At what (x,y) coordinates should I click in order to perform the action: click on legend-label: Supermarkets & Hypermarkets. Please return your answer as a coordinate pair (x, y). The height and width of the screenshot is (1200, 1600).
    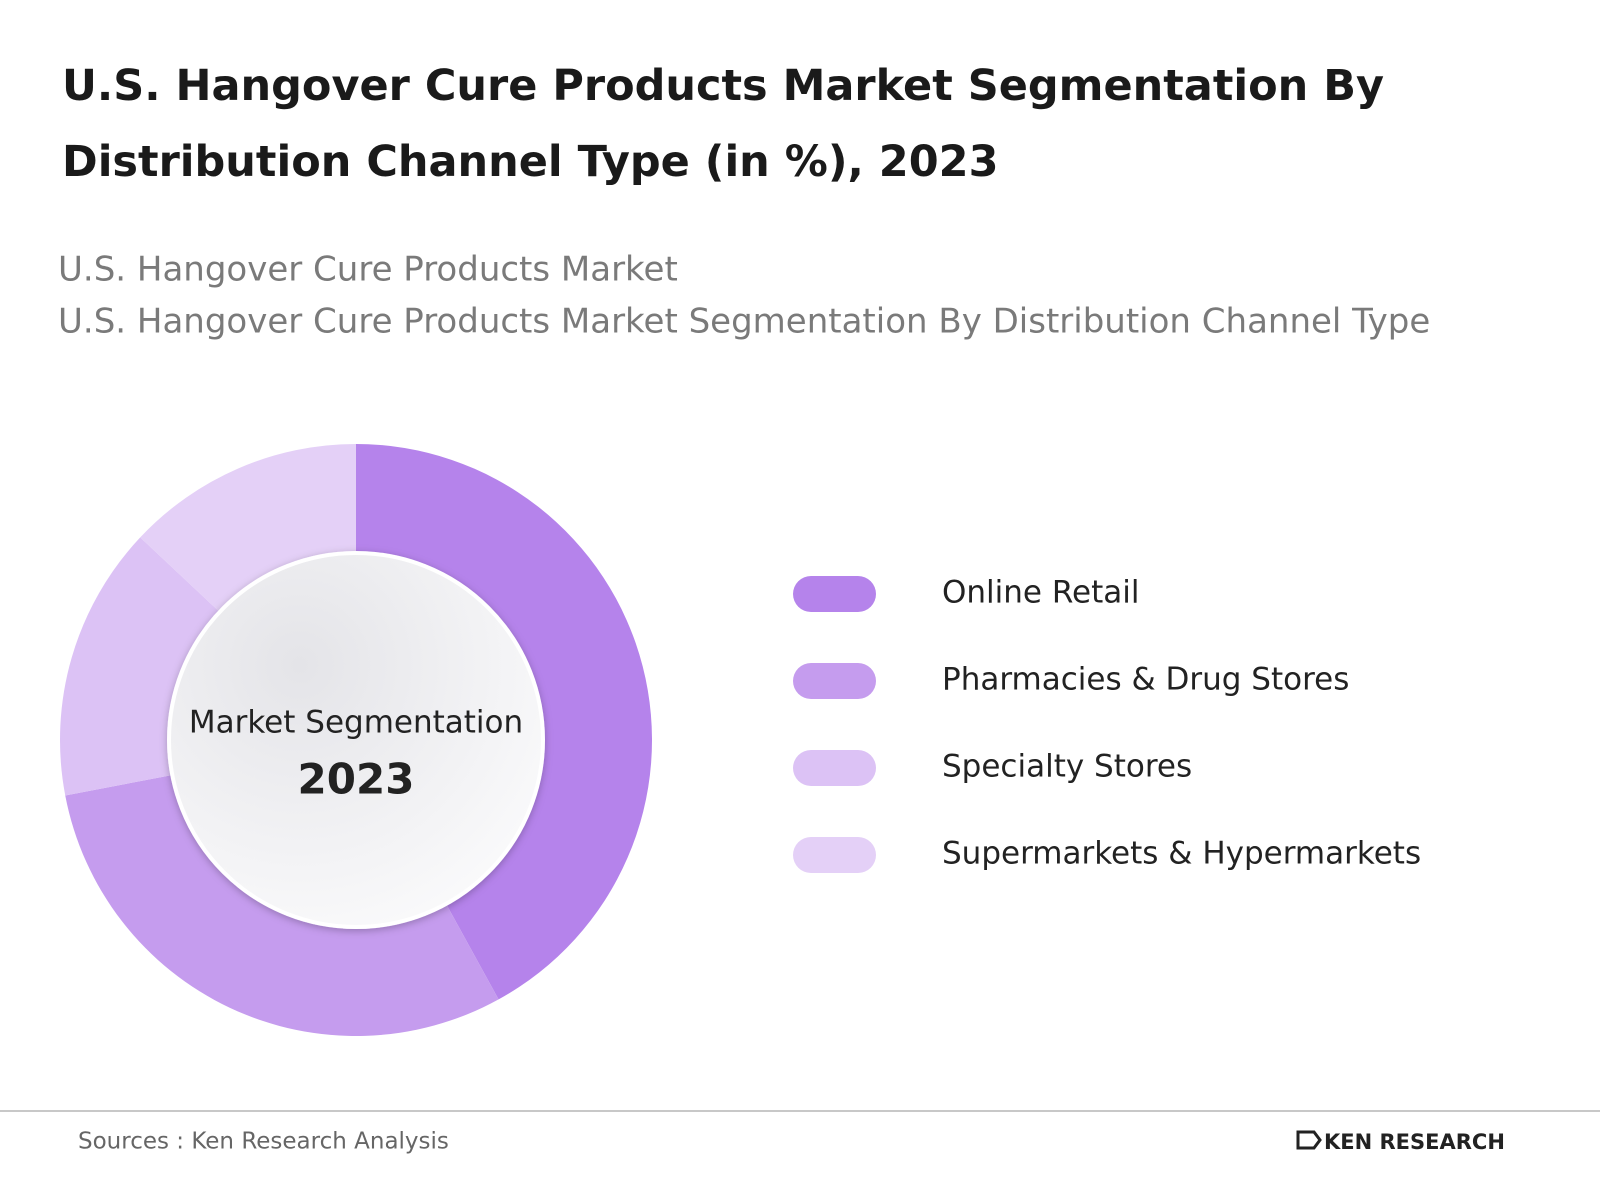
    Looking at the image, I should click on (1181, 854).